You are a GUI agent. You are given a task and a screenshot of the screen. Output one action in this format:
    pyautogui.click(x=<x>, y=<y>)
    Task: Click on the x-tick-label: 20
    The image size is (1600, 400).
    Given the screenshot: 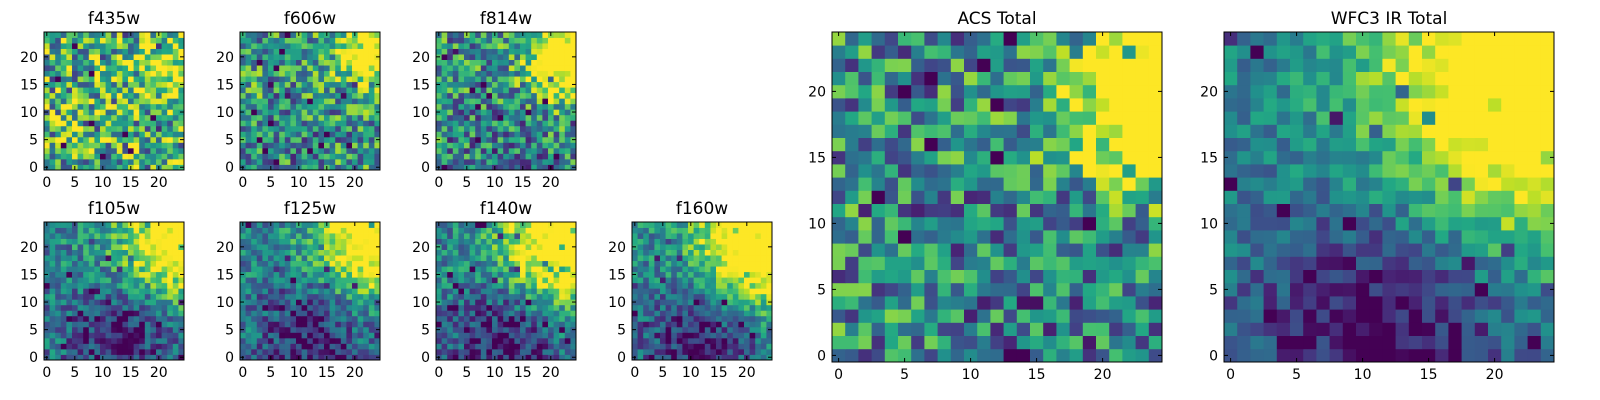 What is the action you would take?
    pyautogui.click(x=551, y=183)
    